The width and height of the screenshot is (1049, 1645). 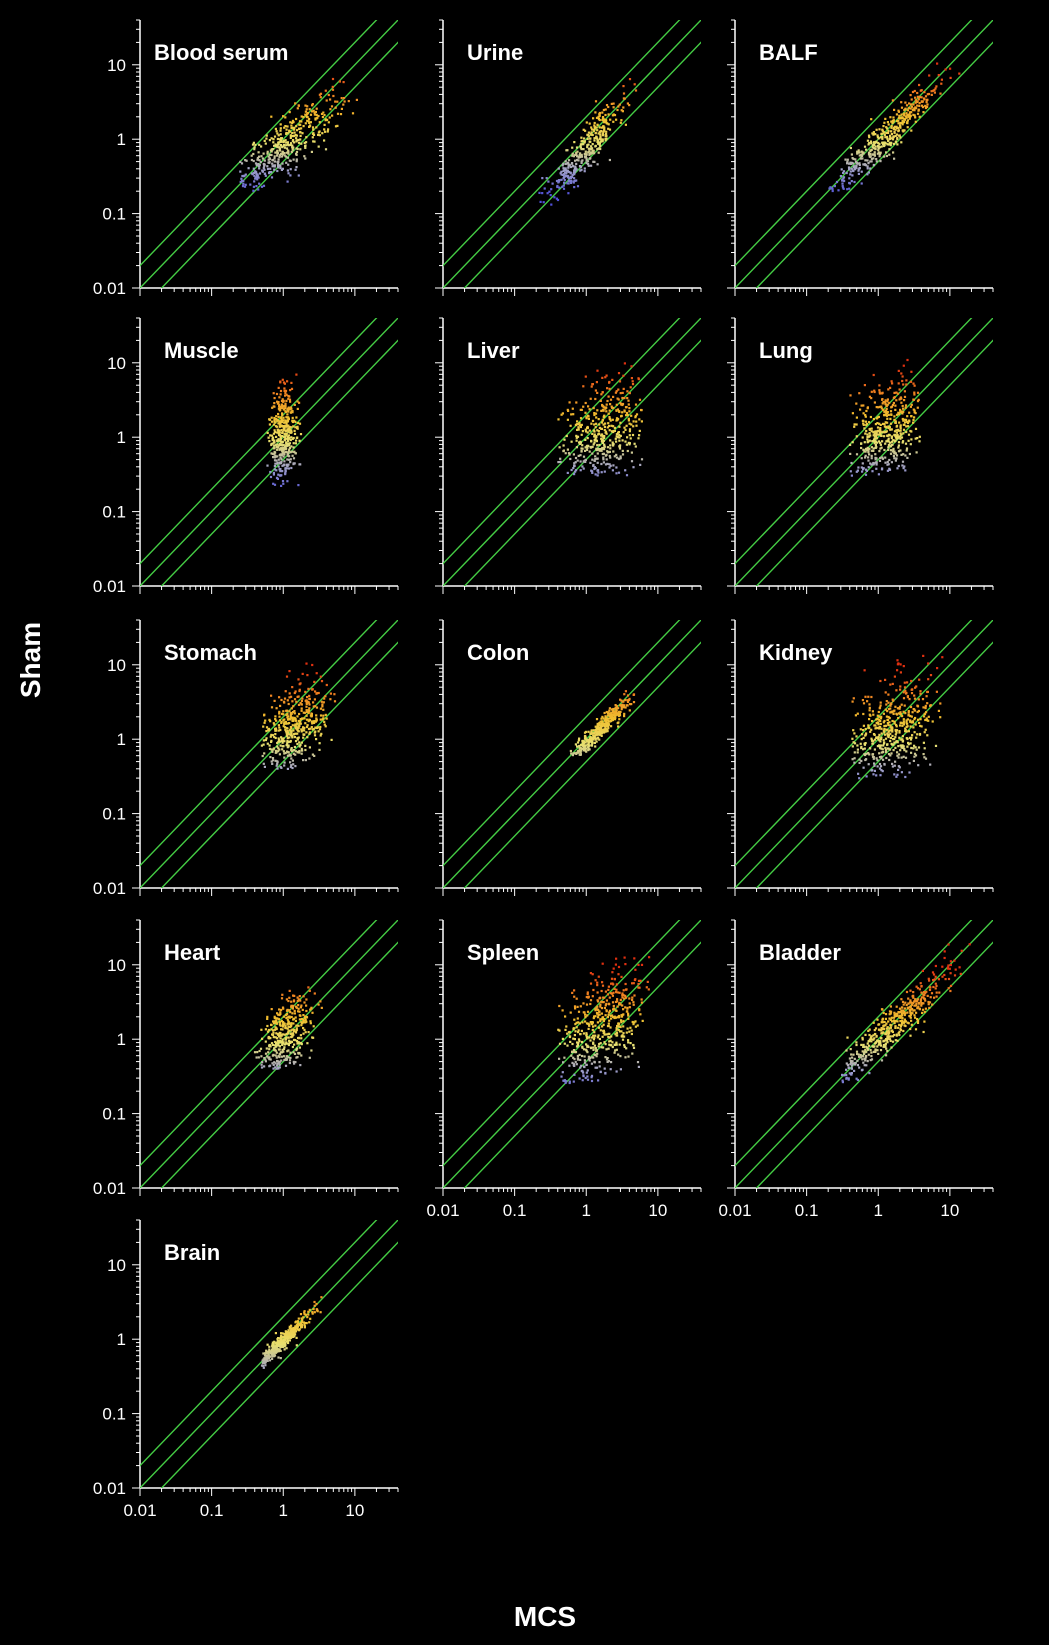 What do you see at coordinates (854, 743) in the screenshot?
I see `reference-line` at bounding box center [854, 743].